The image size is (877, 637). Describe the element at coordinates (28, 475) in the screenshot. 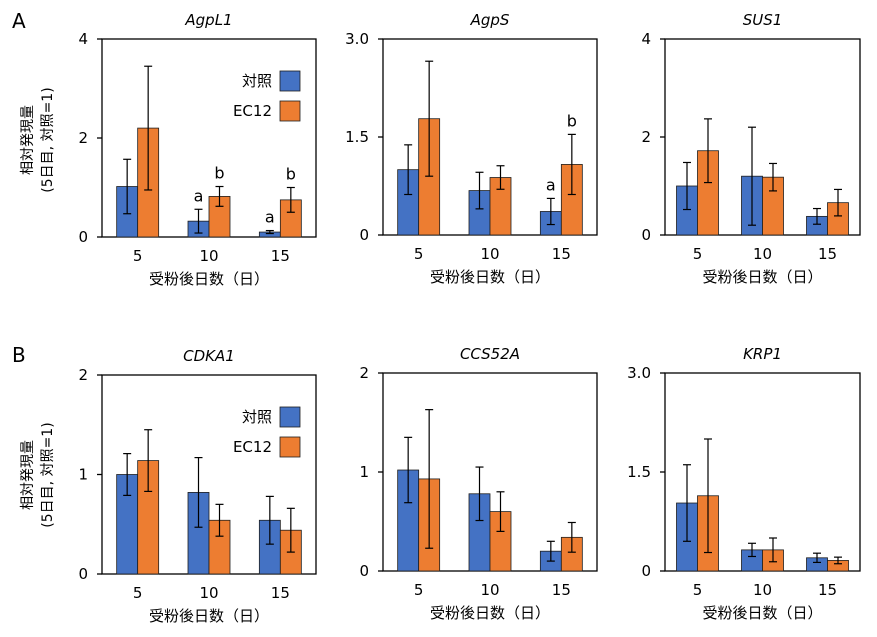

I see `y-axis-label-b-line1: 相対発現量` at that location.